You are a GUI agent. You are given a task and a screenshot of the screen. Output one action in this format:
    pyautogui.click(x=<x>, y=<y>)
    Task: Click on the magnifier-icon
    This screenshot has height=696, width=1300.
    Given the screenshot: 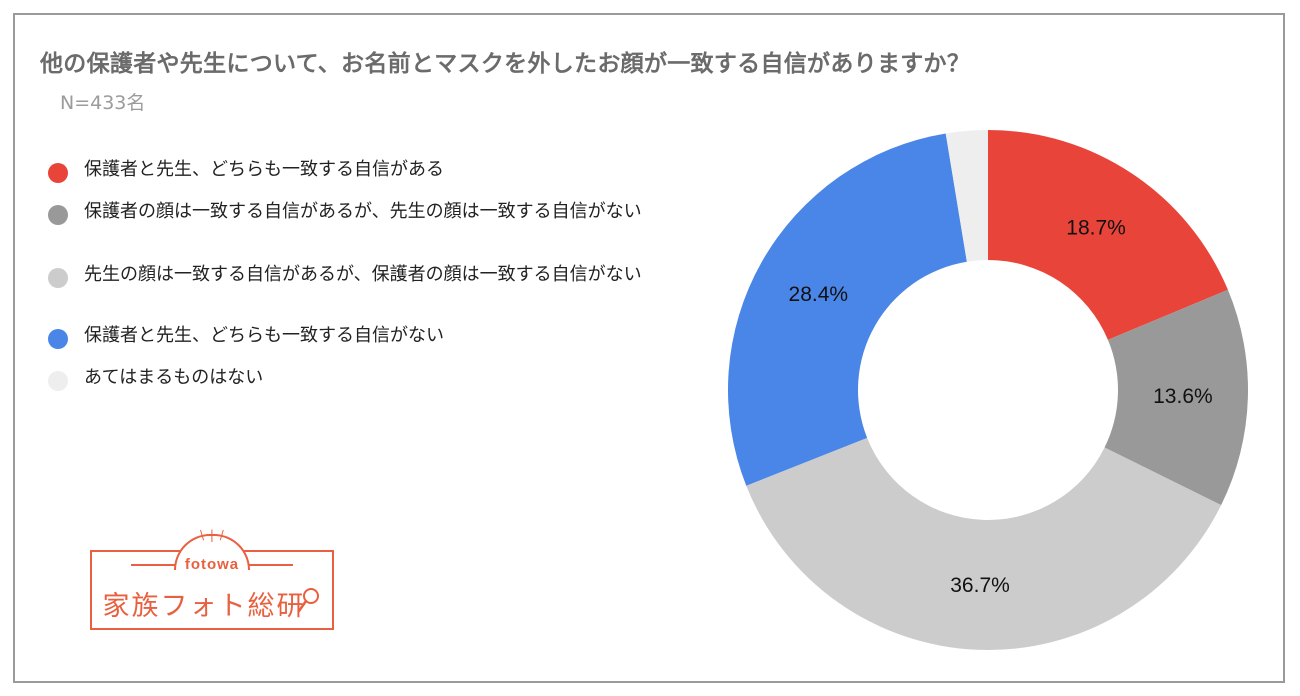 What is the action you would take?
    pyautogui.click(x=308, y=600)
    